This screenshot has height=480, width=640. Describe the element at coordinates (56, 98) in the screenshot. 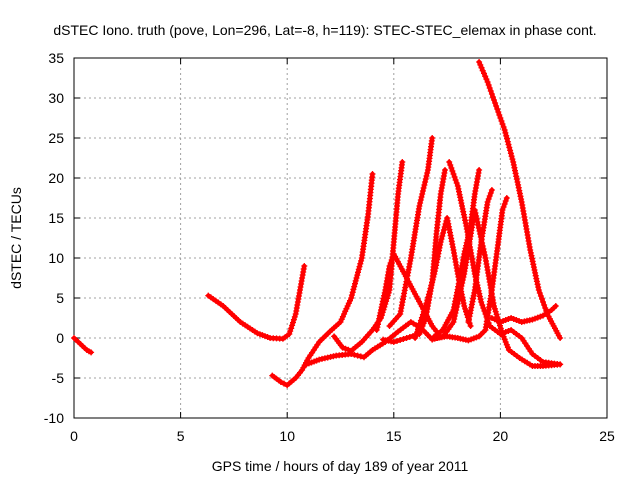

I see `y-tick-label: 30` at that location.